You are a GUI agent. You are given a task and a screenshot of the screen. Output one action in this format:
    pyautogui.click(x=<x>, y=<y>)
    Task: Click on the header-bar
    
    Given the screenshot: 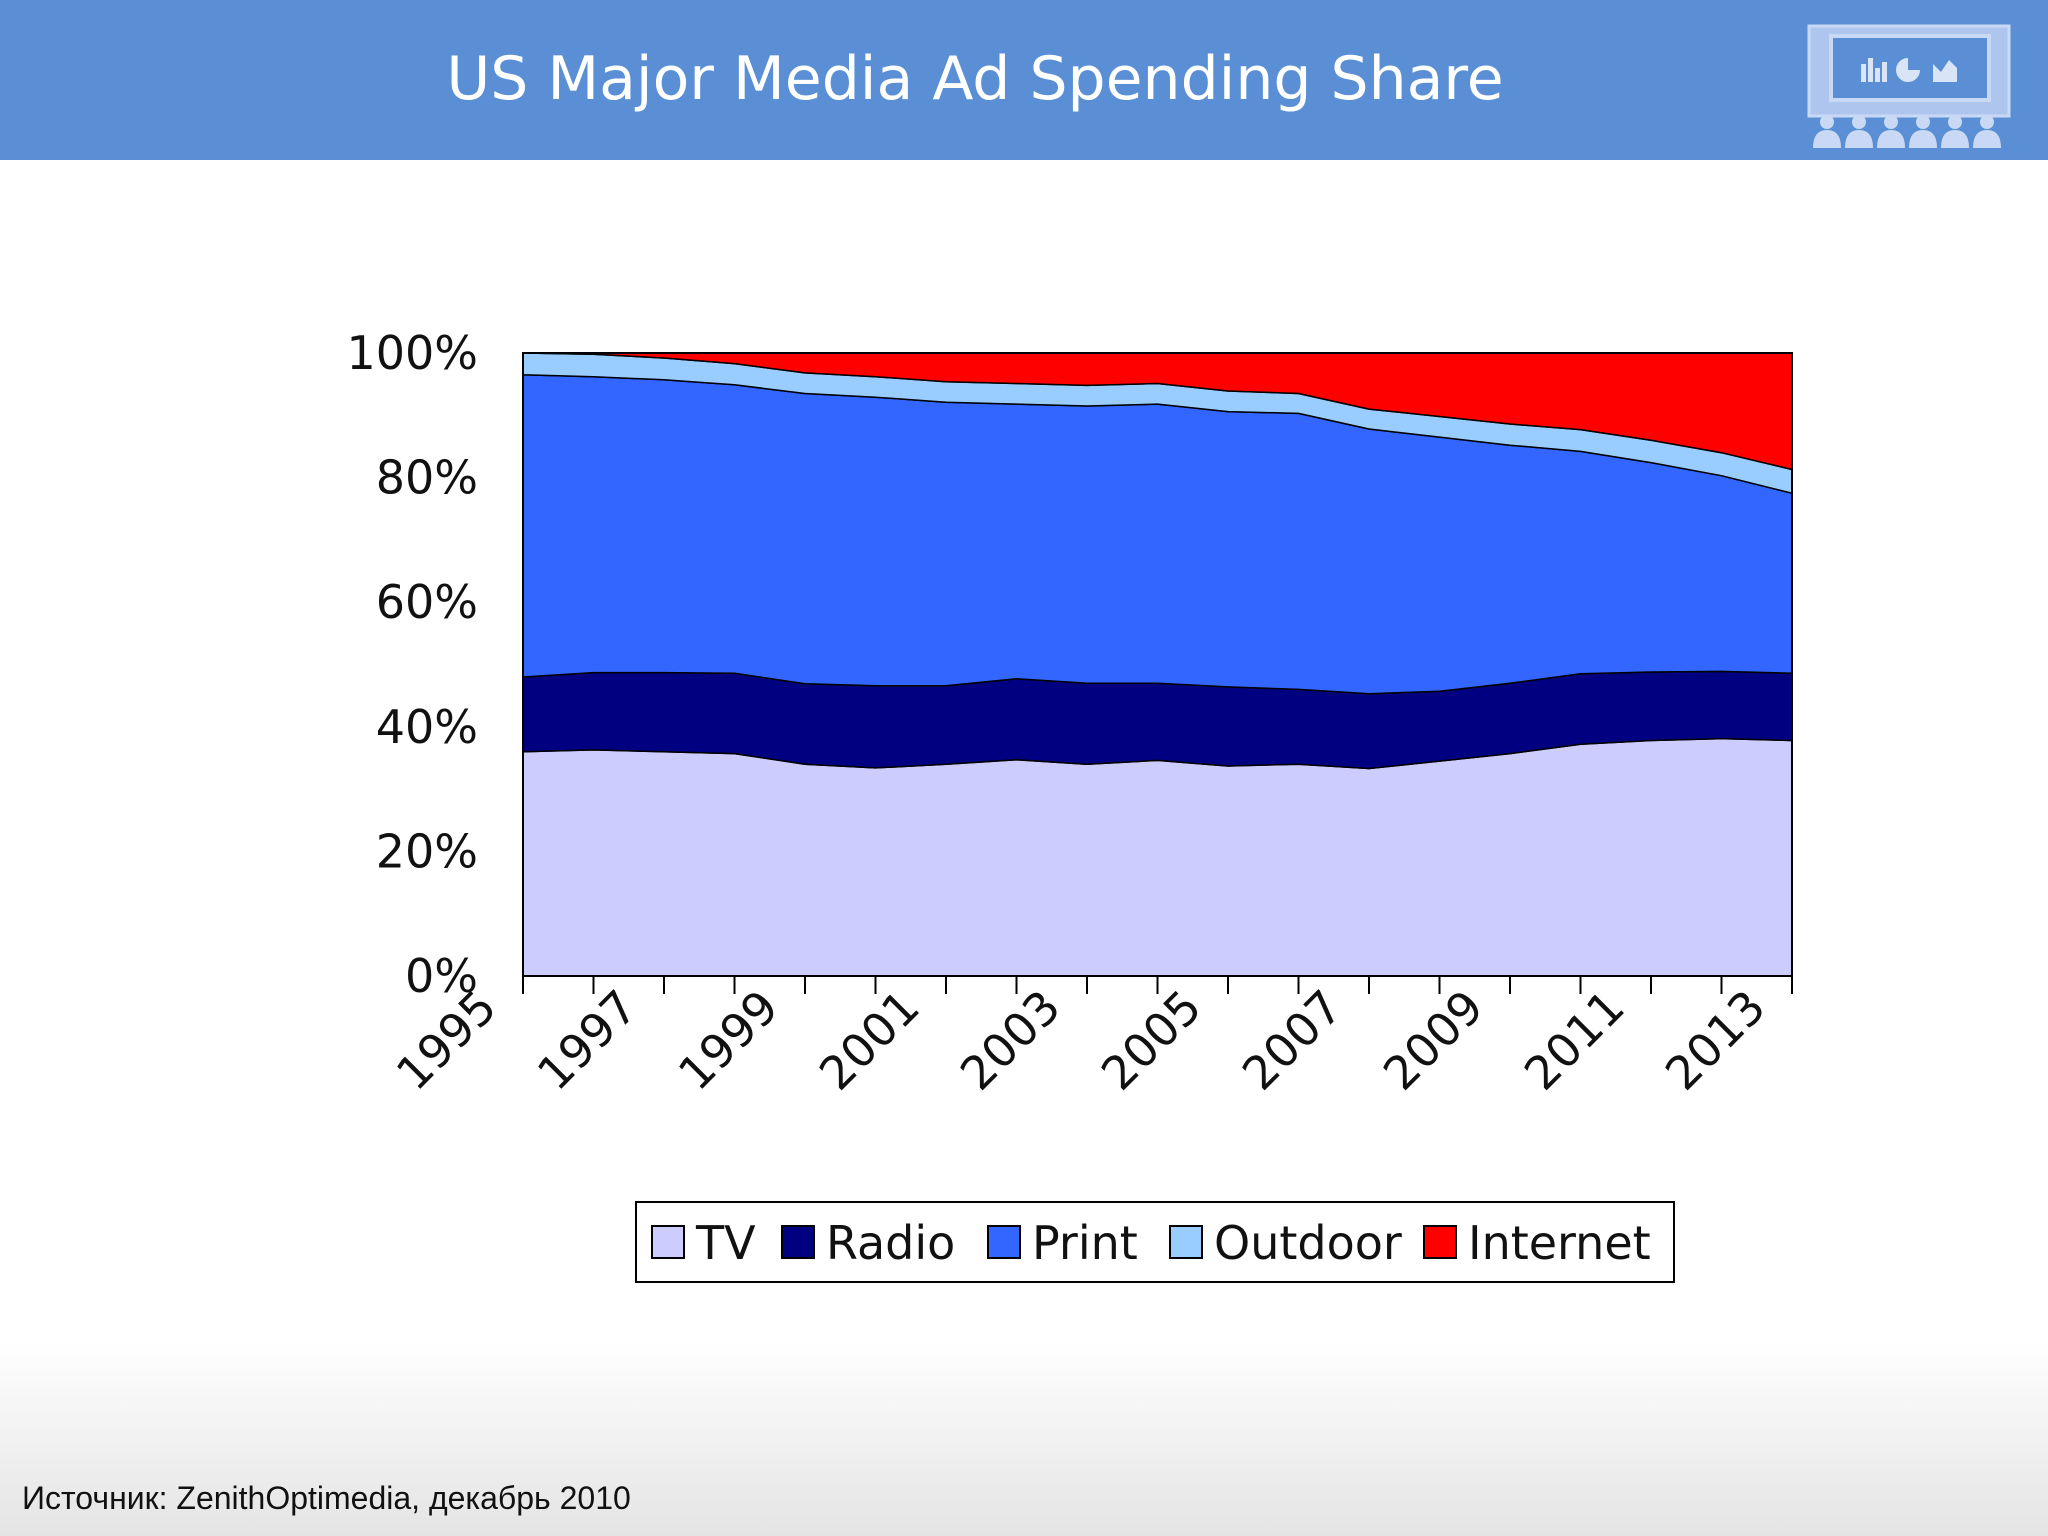 What is the action you would take?
    pyautogui.click(x=1024, y=80)
    